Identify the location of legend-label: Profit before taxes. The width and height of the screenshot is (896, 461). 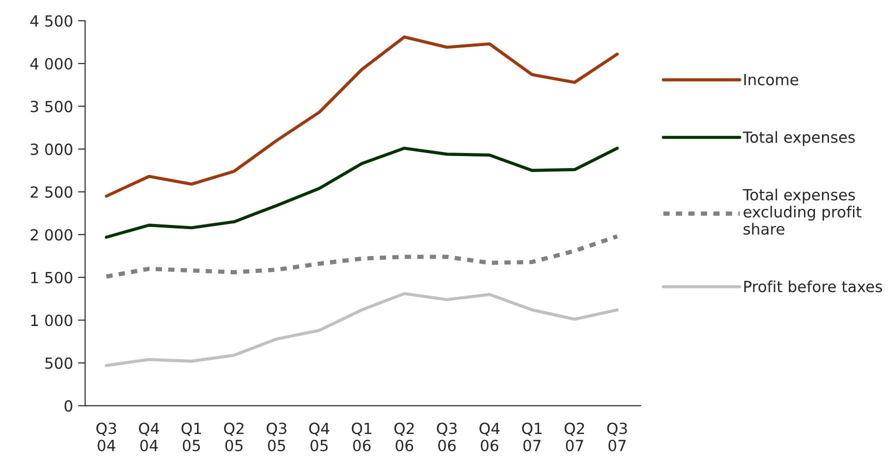
(813, 286).